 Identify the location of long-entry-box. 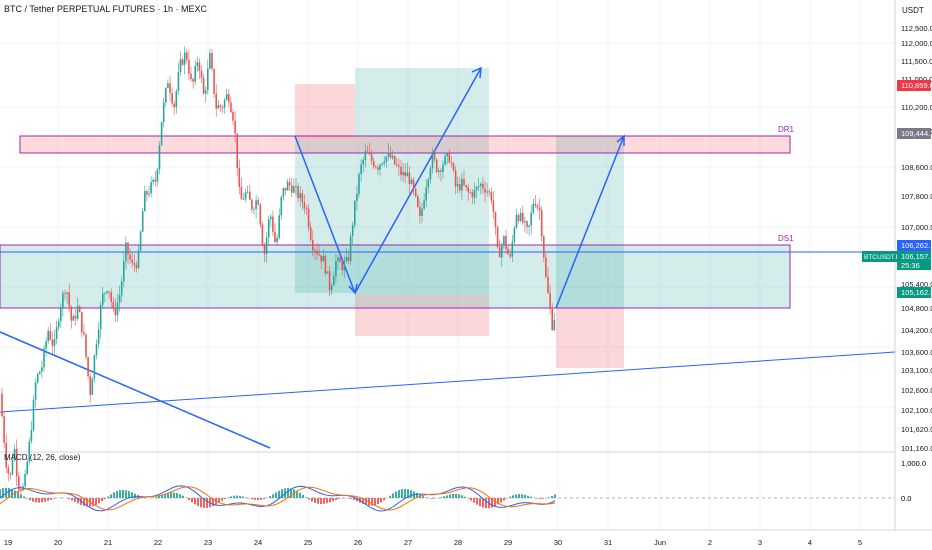
(422, 315).